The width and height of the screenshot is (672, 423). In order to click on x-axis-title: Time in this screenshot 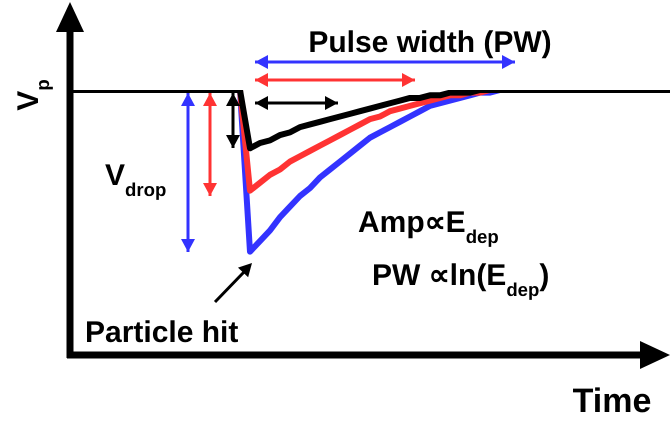, I will do `click(612, 401)`.